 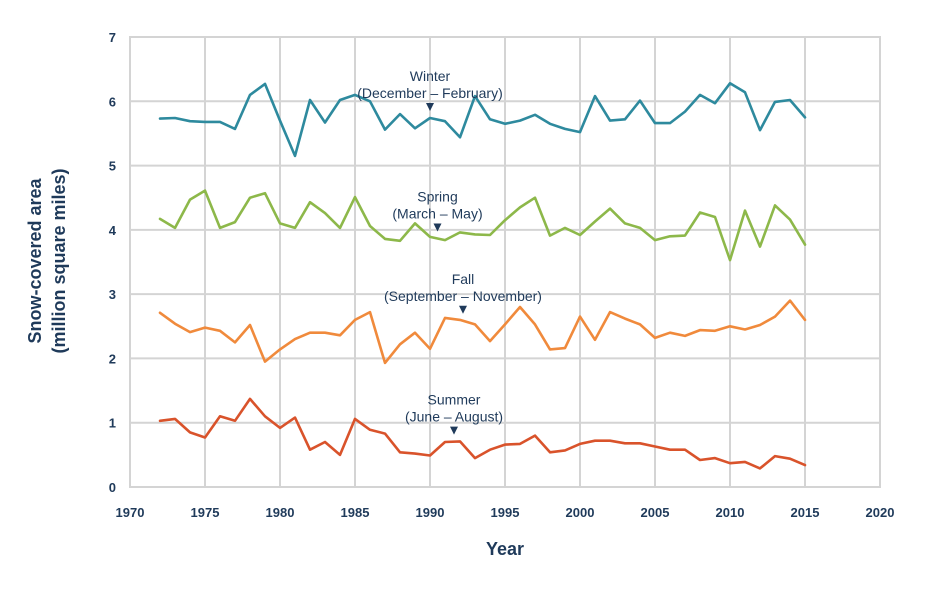 What do you see at coordinates (880, 512) in the screenshot?
I see `x-tick-label: 2020` at bounding box center [880, 512].